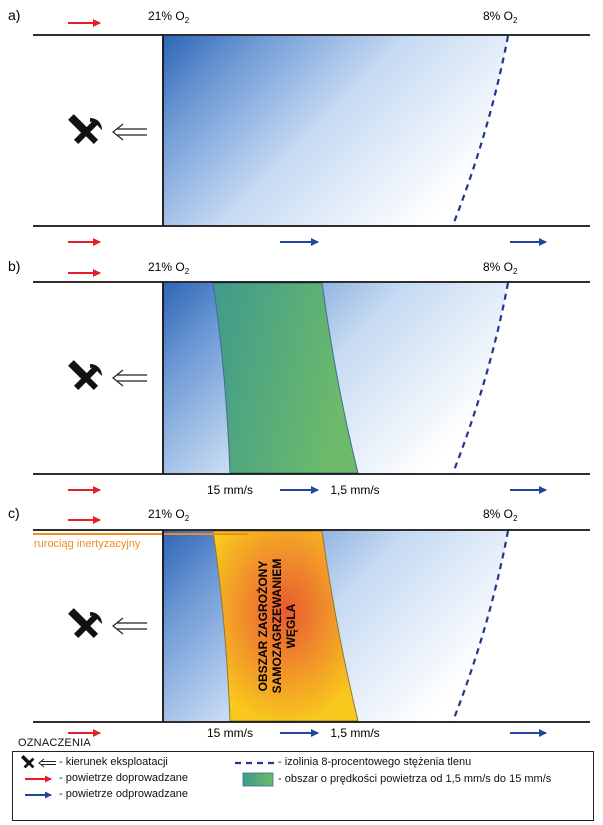  Describe the element at coordinates (258, 779) in the screenshot. I see `legend-speed-zone-swatch` at that location.